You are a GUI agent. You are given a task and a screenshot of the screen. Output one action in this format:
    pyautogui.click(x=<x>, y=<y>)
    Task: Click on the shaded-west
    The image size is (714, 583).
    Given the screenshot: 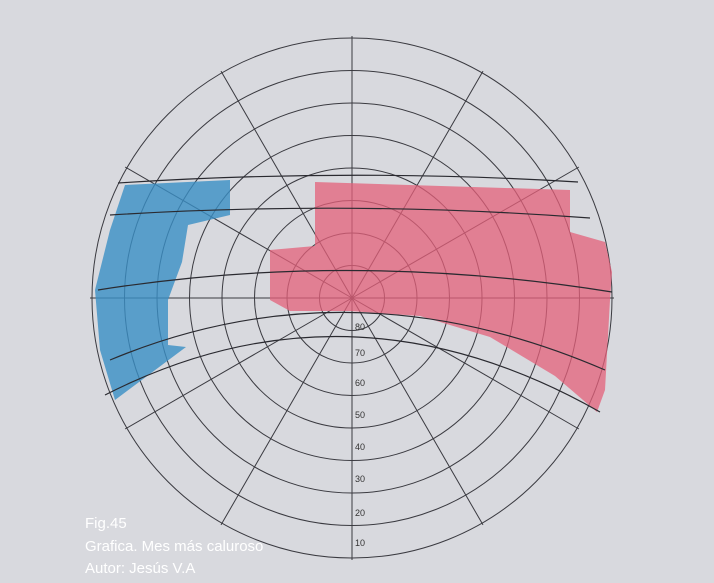 What is the action you would take?
    pyautogui.click(x=162, y=290)
    